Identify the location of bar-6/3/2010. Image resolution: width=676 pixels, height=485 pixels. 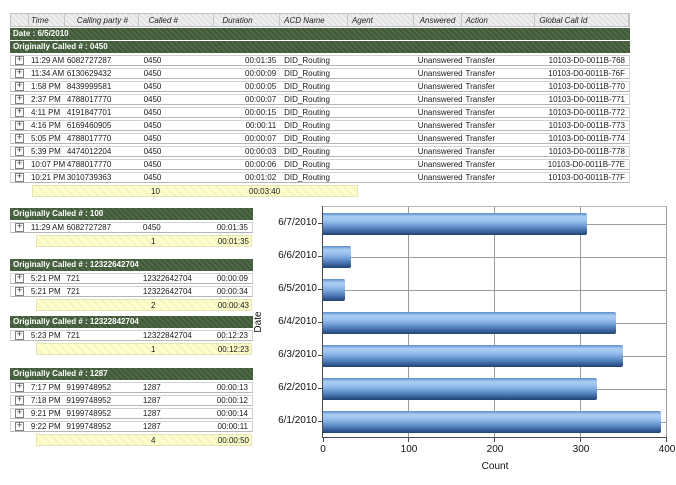
(473, 355).